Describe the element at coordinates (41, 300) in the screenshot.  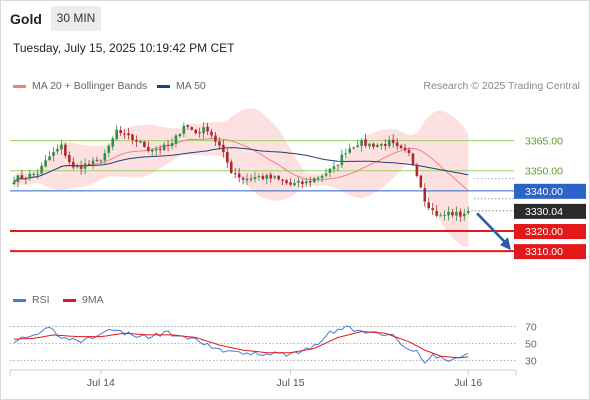
I see `legend-rsi-label: RSI` at that location.